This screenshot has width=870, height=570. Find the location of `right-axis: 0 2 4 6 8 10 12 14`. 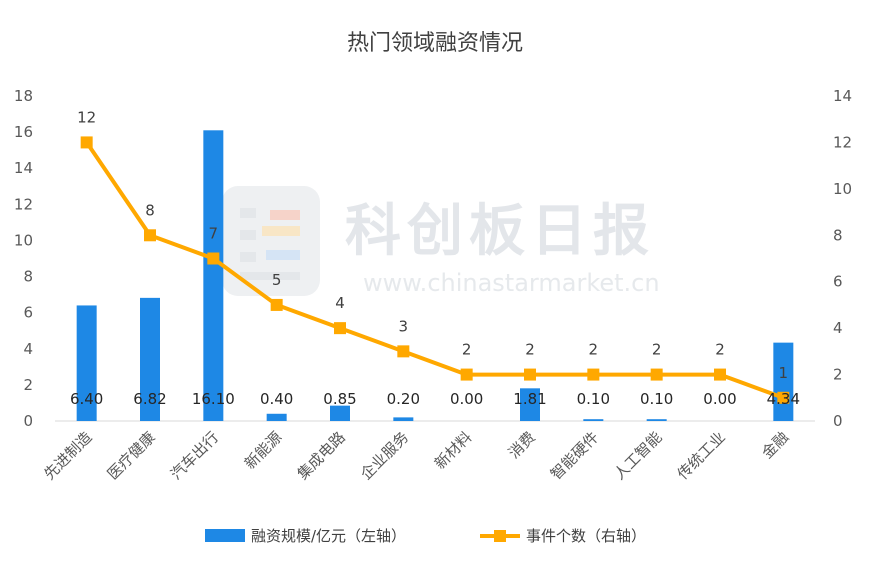

right-axis: 0 2 4 6 8 10 12 14 is located at coordinates (842, 258).